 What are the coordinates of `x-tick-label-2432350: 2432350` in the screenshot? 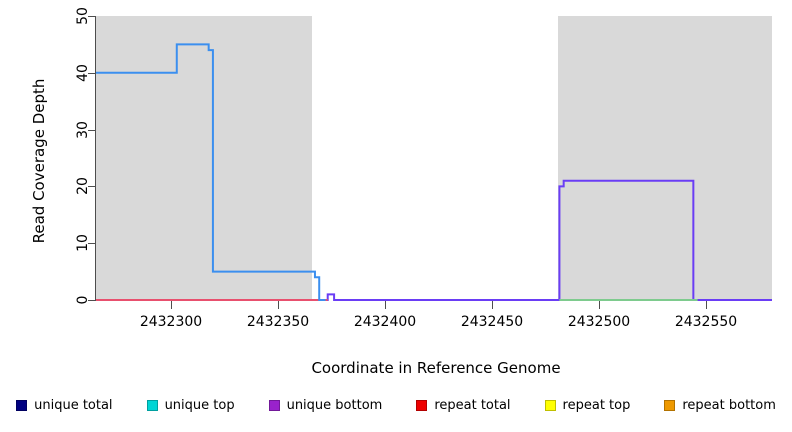 It's located at (278, 322).